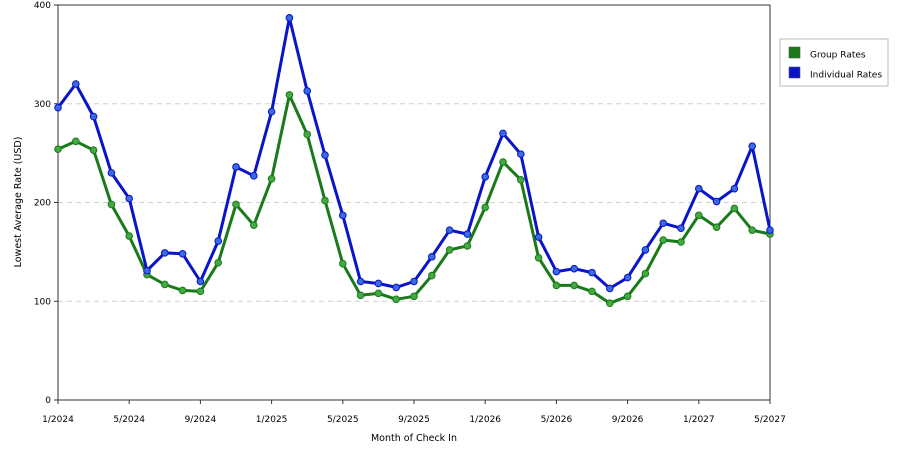 This screenshot has width=900, height=450. What do you see at coordinates (846, 76) in the screenshot?
I see `legend-label-individual-rates: Individual Rates` at bounding box center [846, 76].